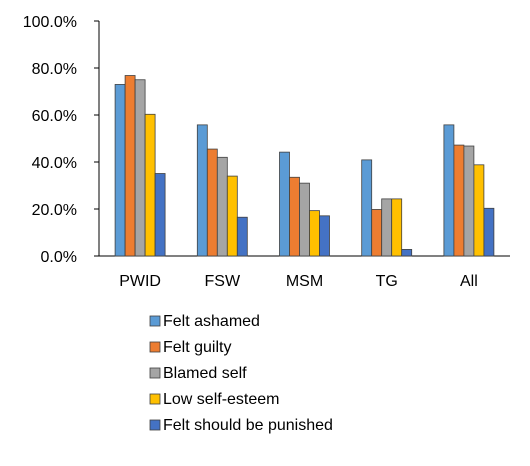  I want to click on legend-label: Low self-esteem, so click(221, 399).